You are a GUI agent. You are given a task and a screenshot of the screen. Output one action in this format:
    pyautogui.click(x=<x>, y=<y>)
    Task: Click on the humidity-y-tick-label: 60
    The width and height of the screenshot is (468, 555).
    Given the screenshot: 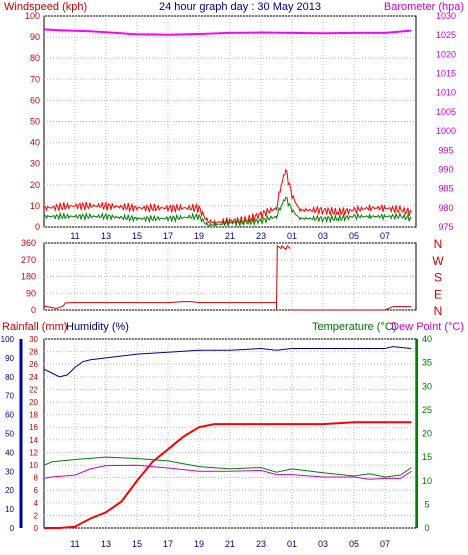 What is the action you would take?
    pyautogui.click(x=9, y=415)
    